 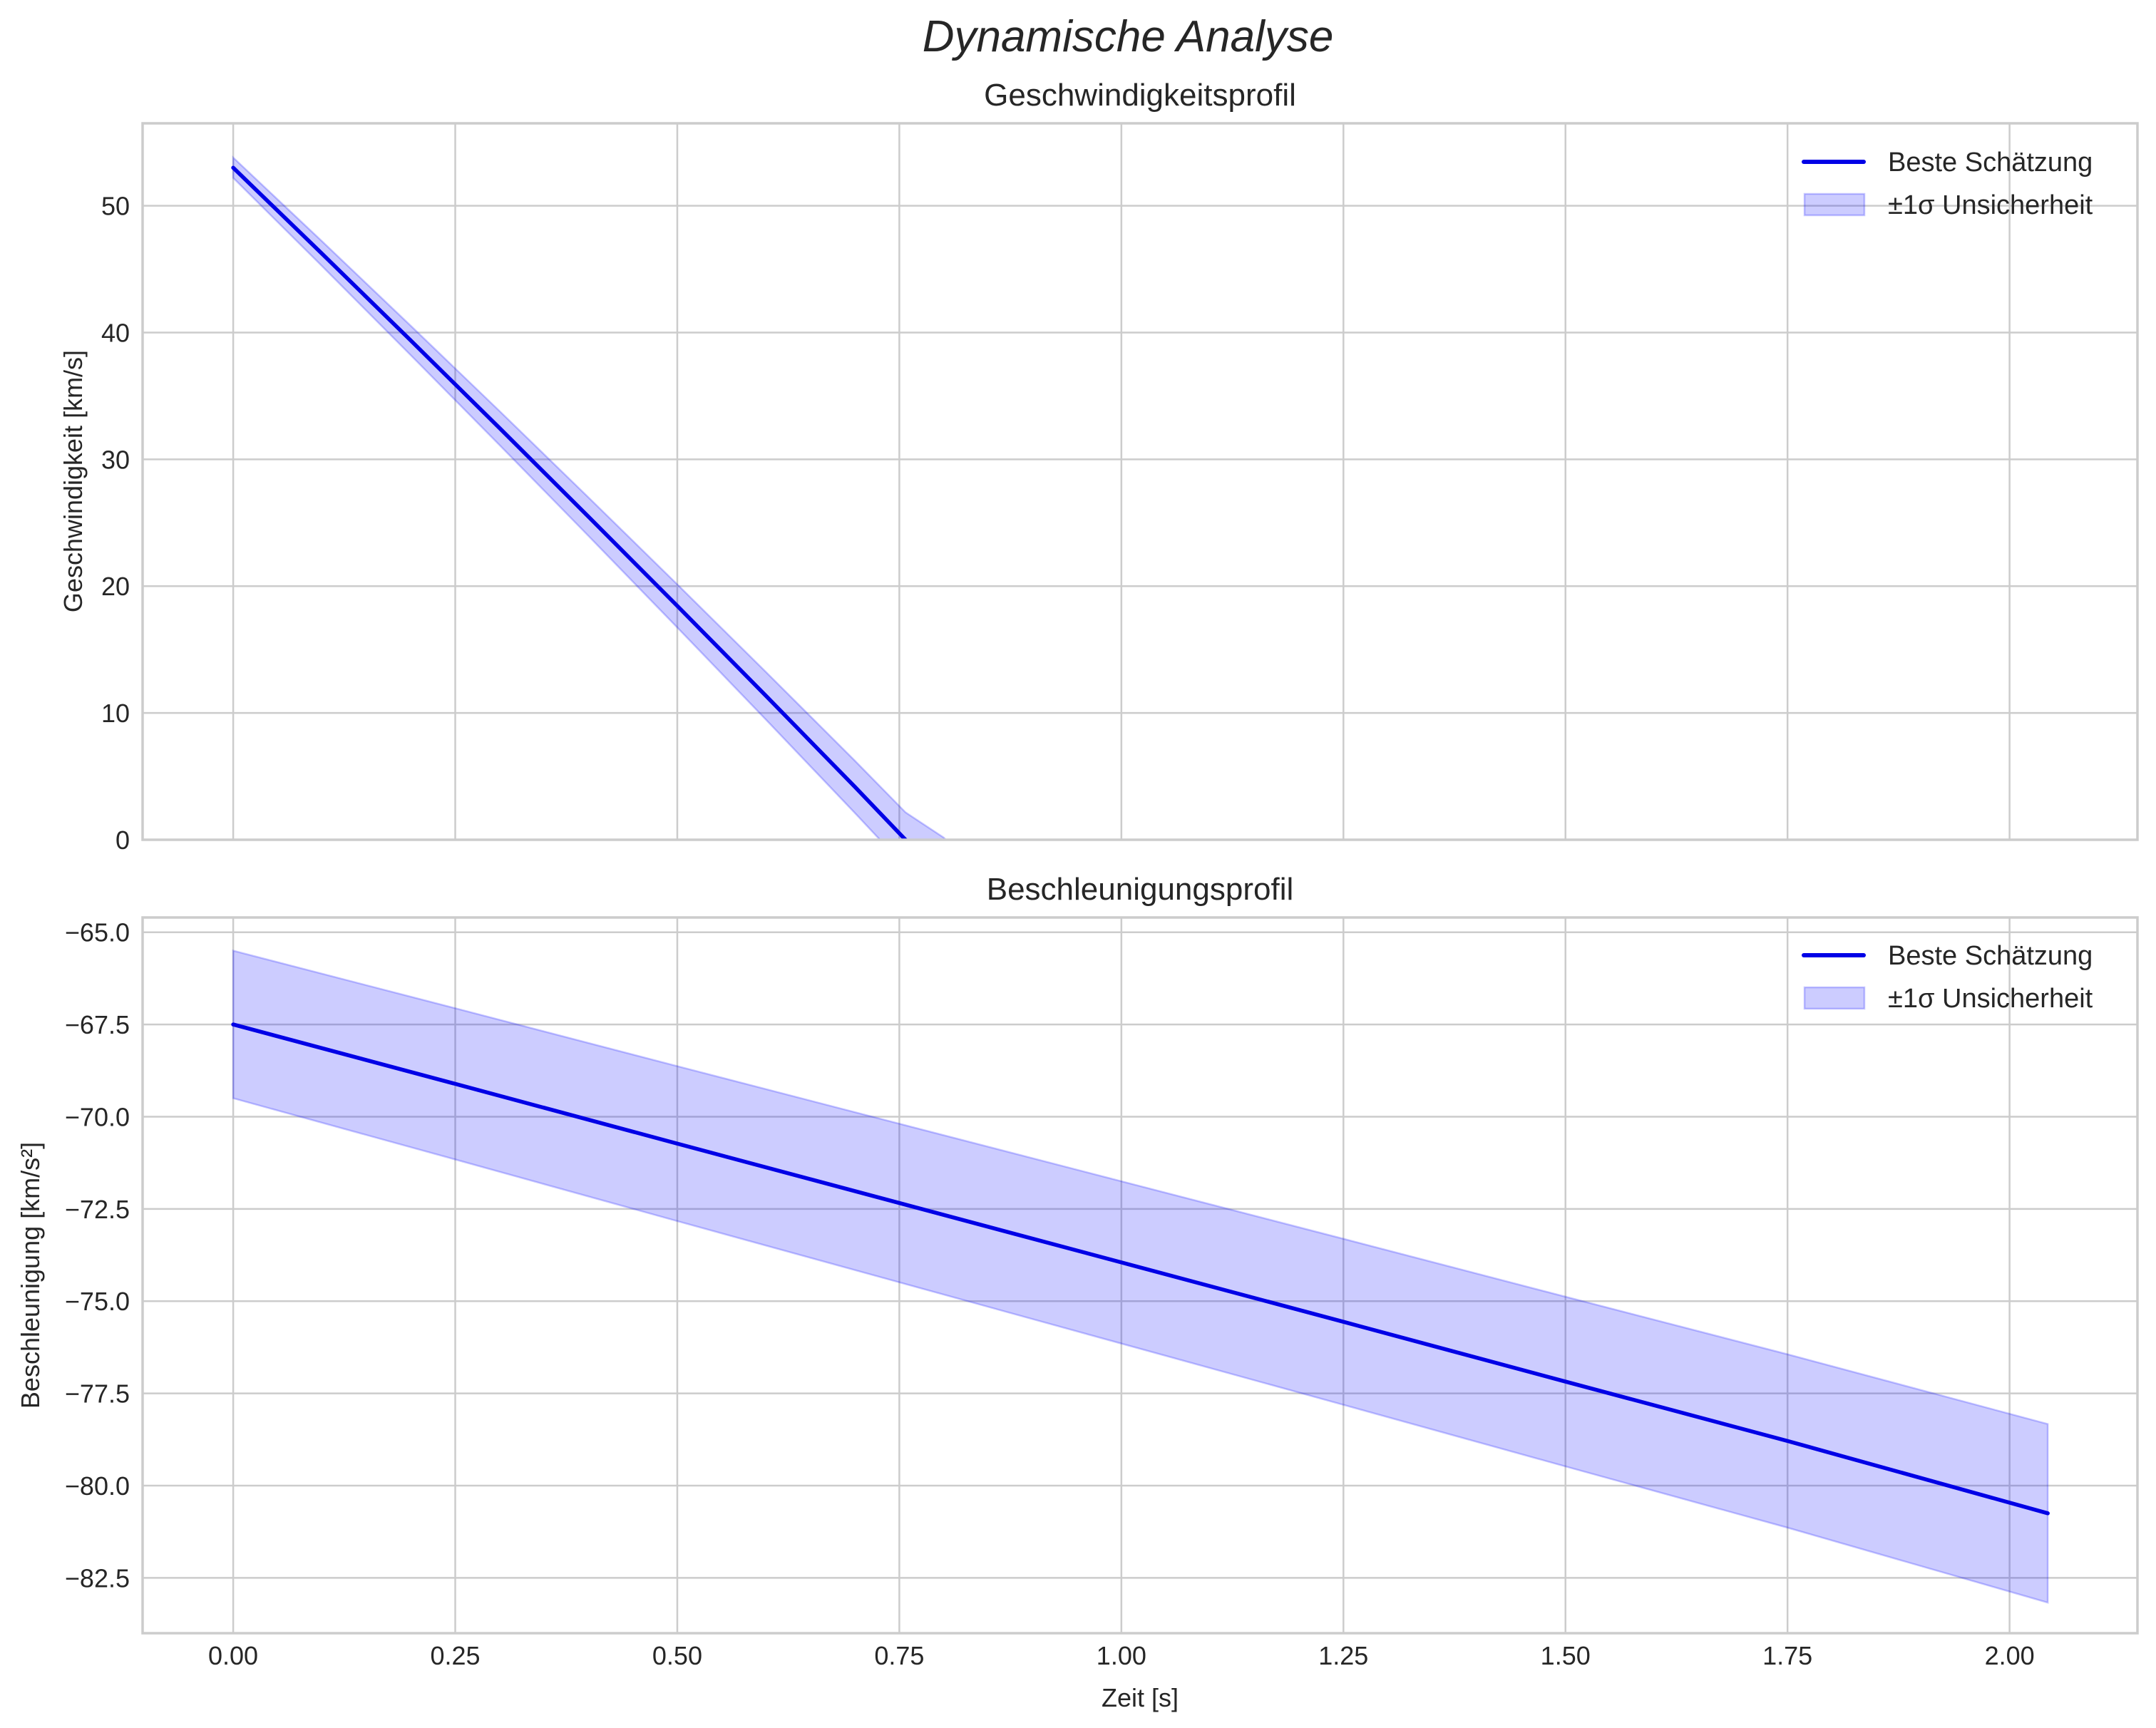 I want to click on y-tick-label: −77.5, so click(x=97, y=1394).